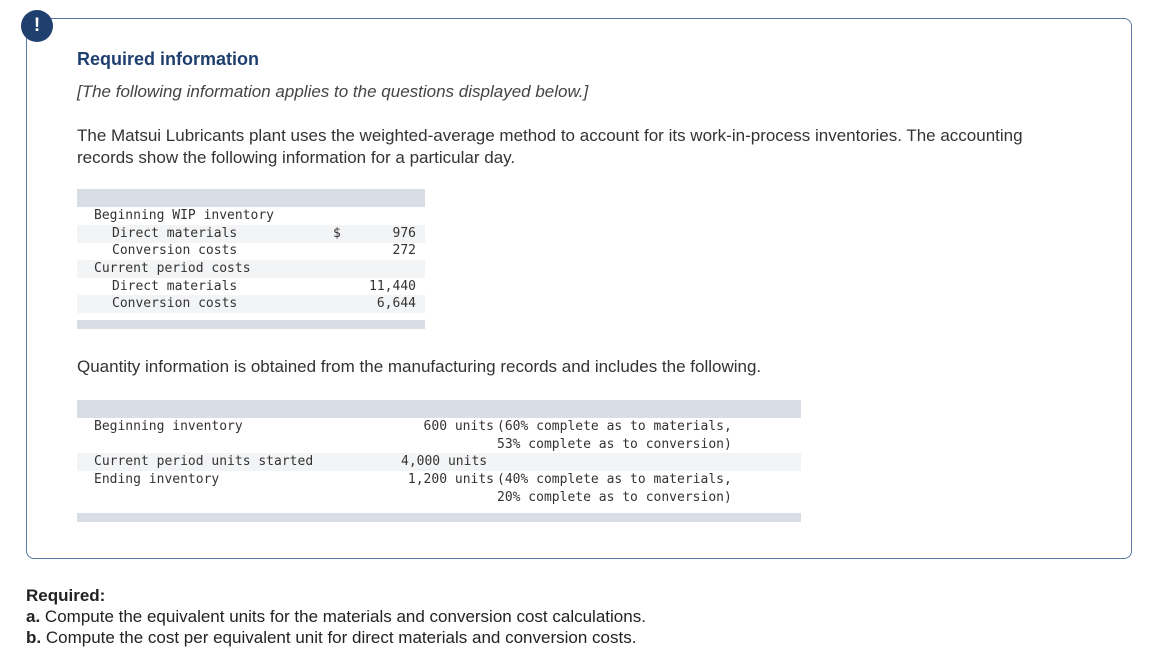 This screenshot has width=1168, height=661. I want to click on row-label: Beginning WIP inventory, so click(184, 215).